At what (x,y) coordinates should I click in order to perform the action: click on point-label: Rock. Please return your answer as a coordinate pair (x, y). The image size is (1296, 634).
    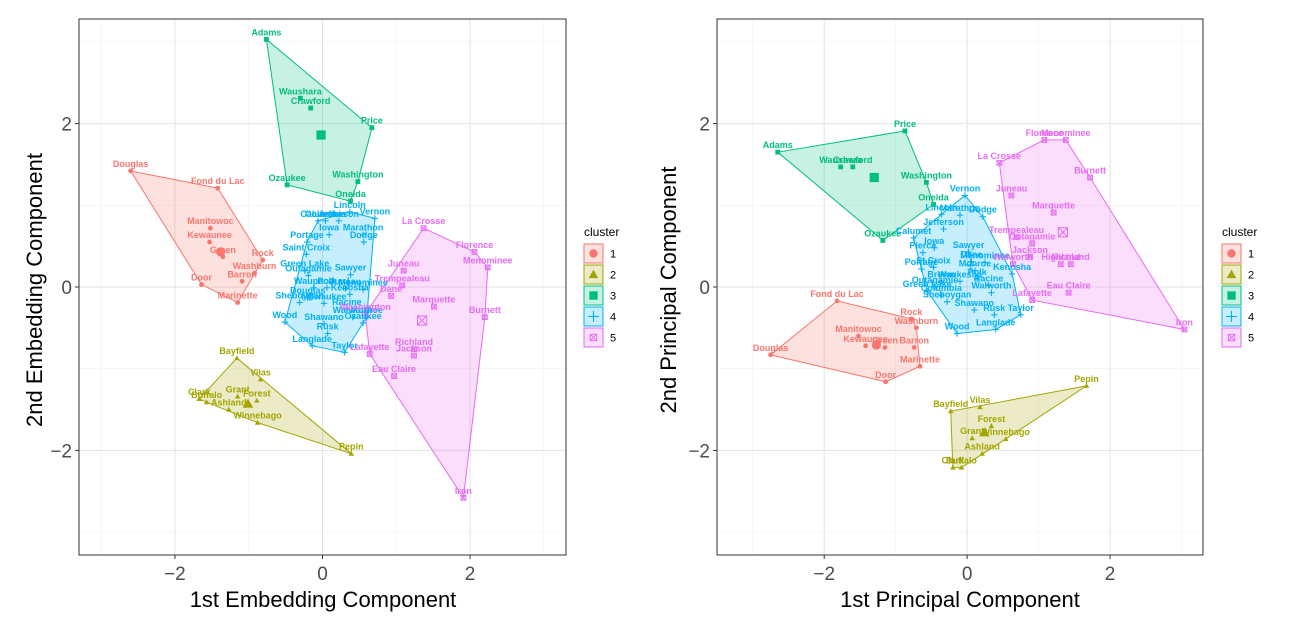
    Looking at the image, I should click on (263, 253).